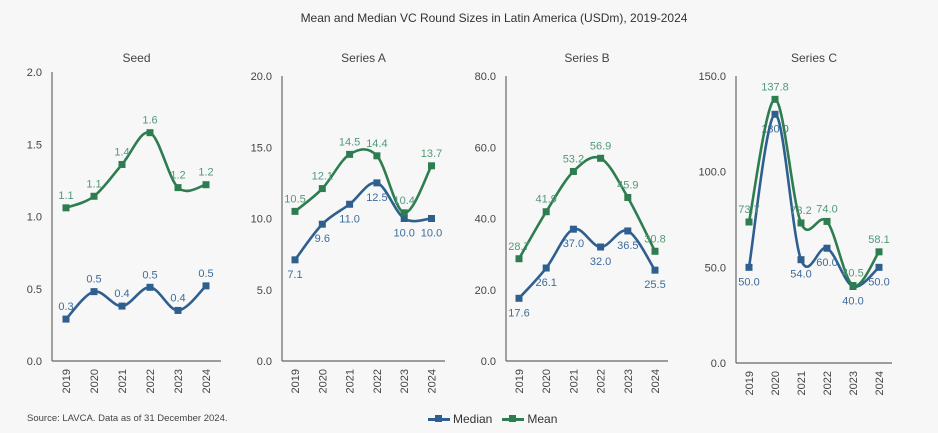  Describe the element at coordinates (627, 185) in the screenshot. I see `data-label-mean: 45.9` at that location.